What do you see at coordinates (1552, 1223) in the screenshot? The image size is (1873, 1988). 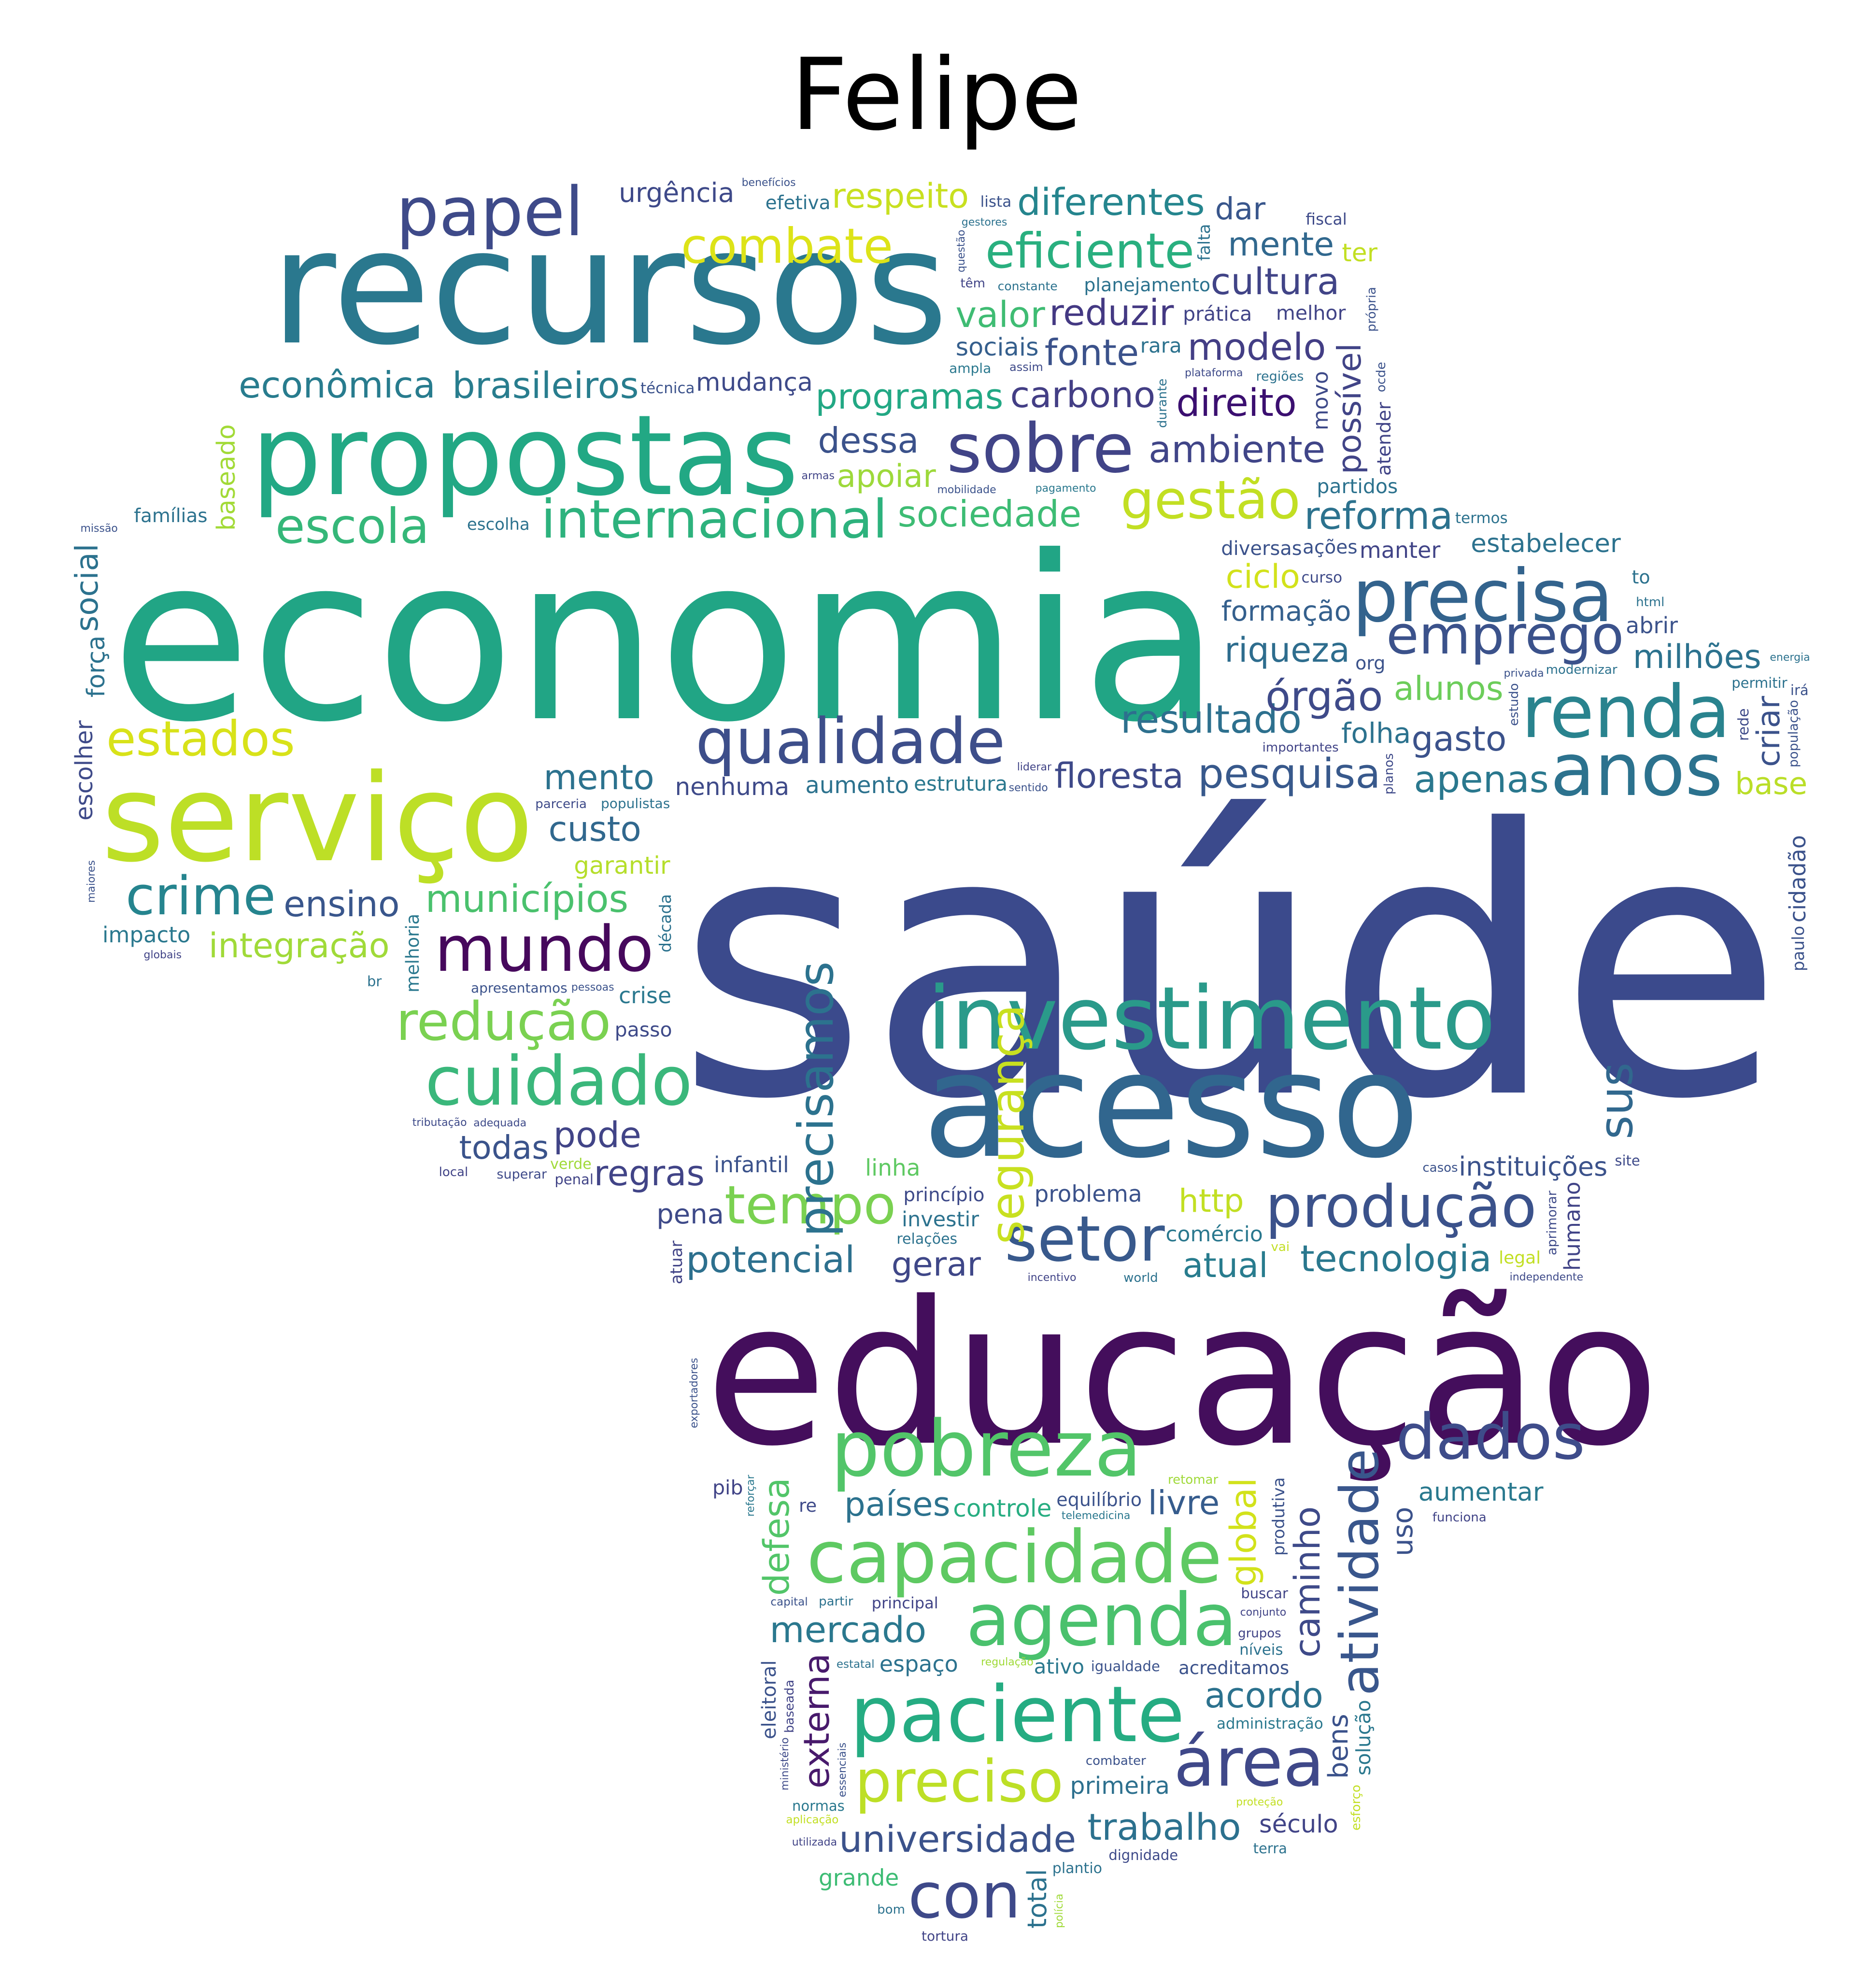 I see `word-aprimorar: aprimorar` at bounding box center [1552, 1223].